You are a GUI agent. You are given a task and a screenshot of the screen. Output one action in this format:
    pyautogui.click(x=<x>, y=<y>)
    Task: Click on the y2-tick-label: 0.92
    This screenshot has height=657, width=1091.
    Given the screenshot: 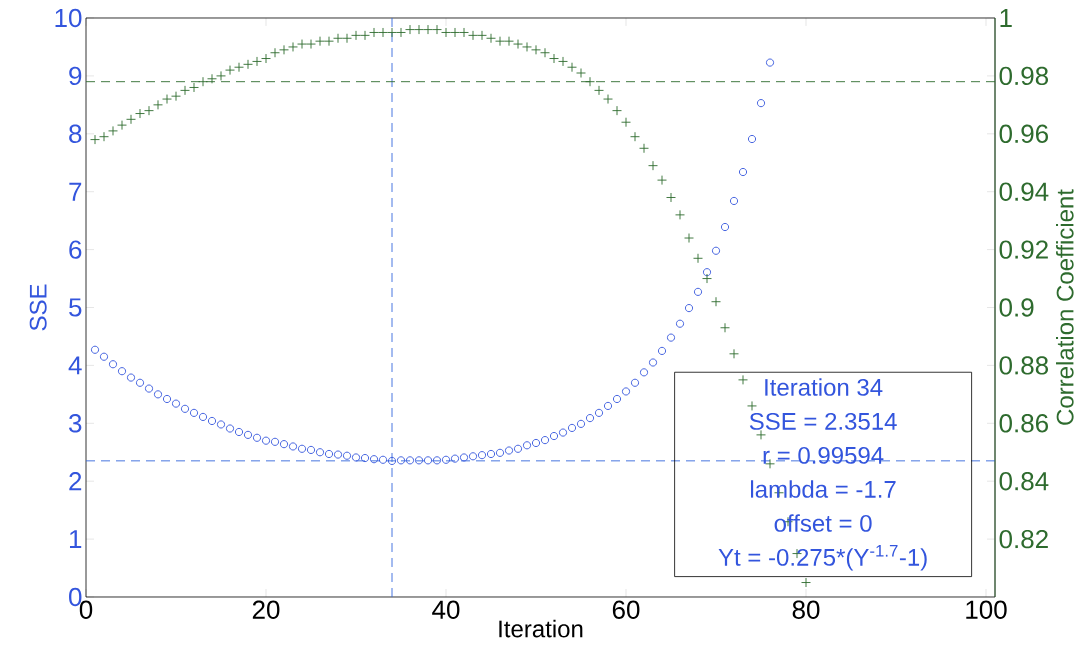 What is the action you would take?
    pyautogui.click(x=1023, y=249)
    